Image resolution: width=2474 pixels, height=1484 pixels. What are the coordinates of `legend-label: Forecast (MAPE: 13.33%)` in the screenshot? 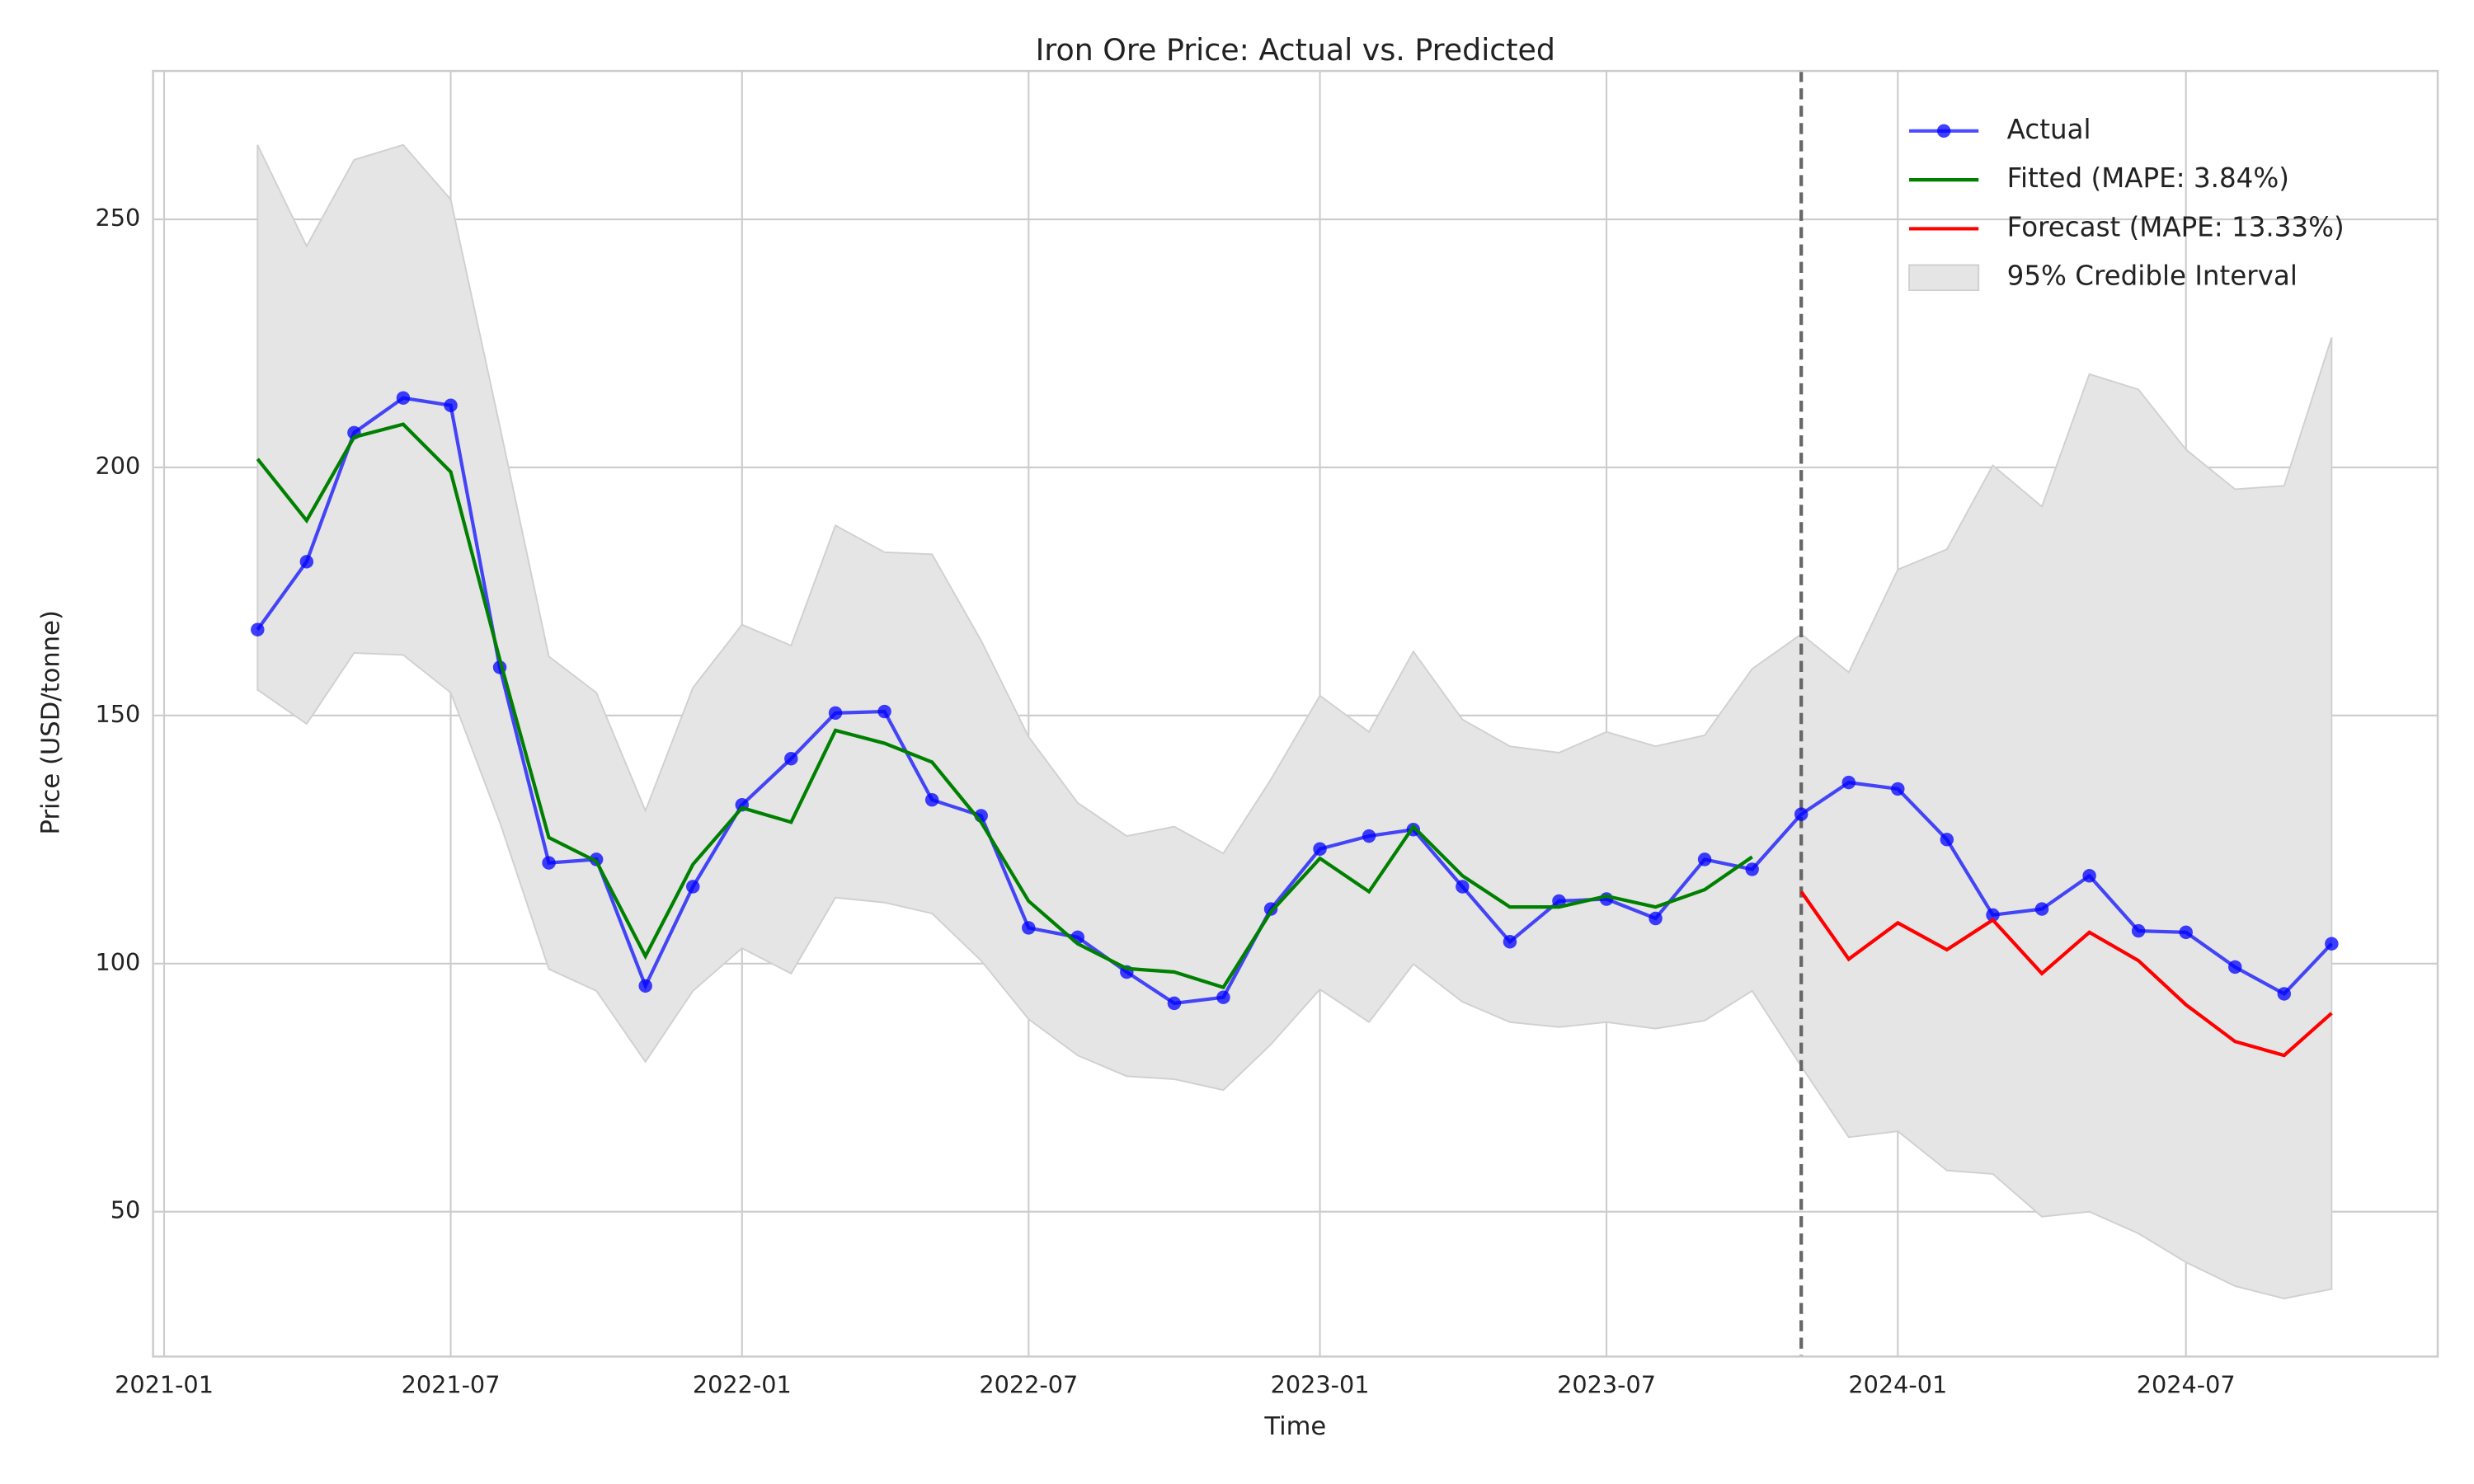 It's located at (2176, 226).